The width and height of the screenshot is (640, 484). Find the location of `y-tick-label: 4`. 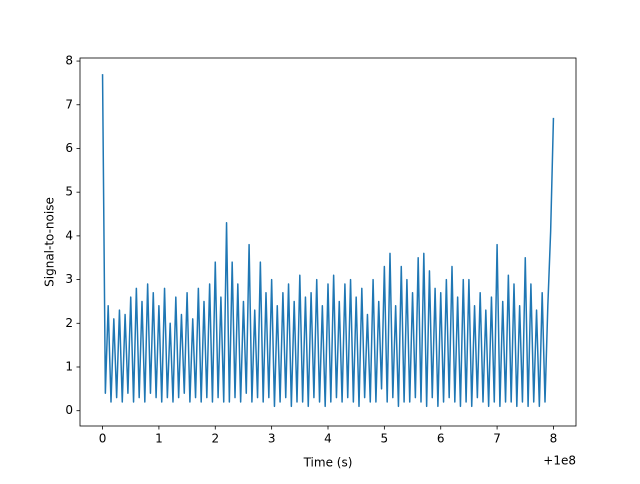

y-tick-label: 4 is located at coordinates (69, 235).